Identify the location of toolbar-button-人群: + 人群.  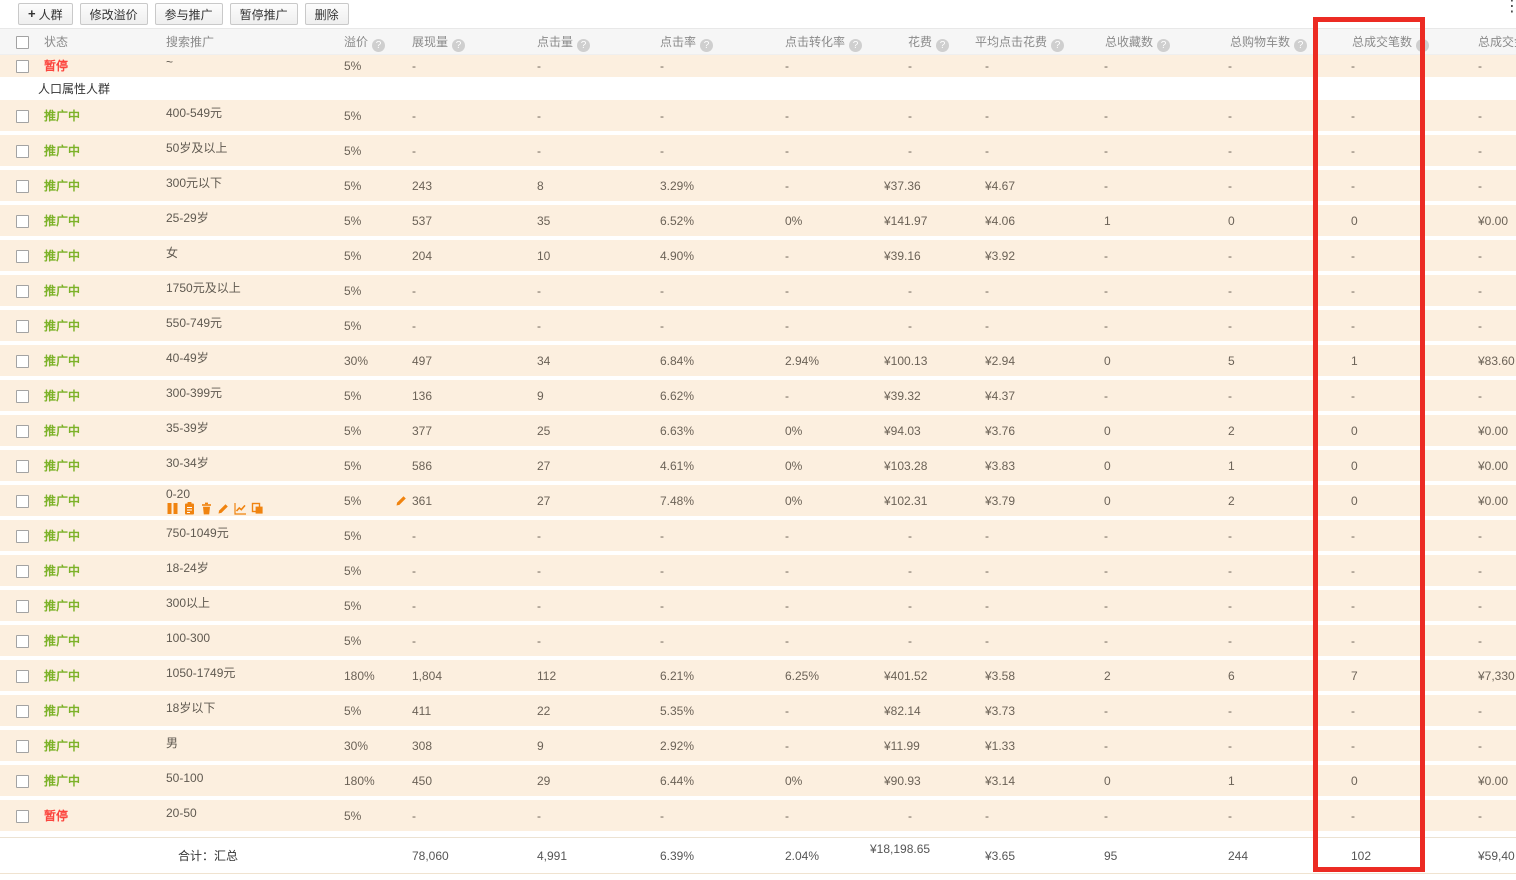
(45, 14).